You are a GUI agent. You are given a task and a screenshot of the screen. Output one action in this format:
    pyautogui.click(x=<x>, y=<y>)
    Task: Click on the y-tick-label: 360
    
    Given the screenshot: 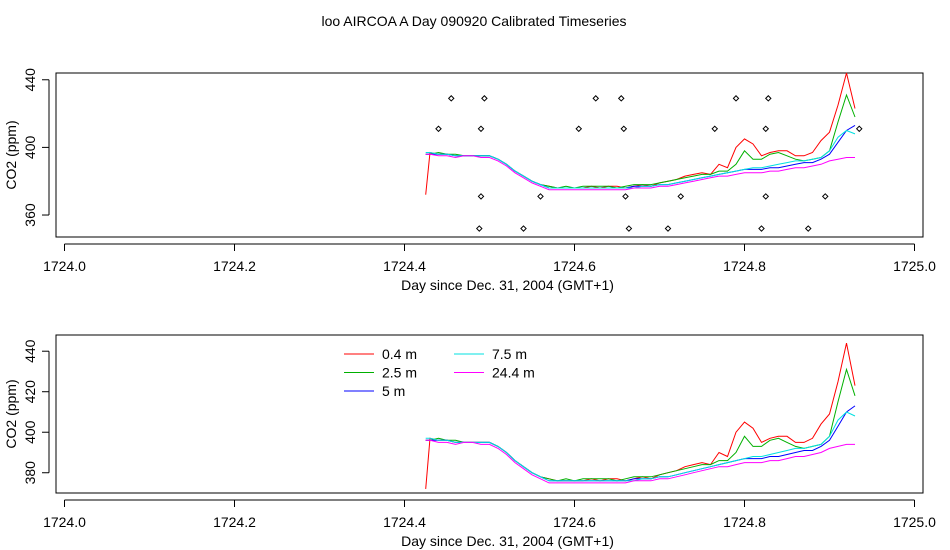 What is the action you would take?
    pyautogui.click(x=30, y=215)
    